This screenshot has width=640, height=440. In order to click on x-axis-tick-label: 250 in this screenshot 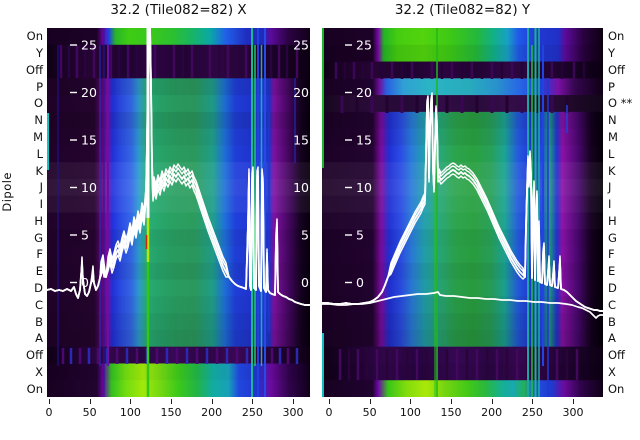, I will do `click(532, 412)`.